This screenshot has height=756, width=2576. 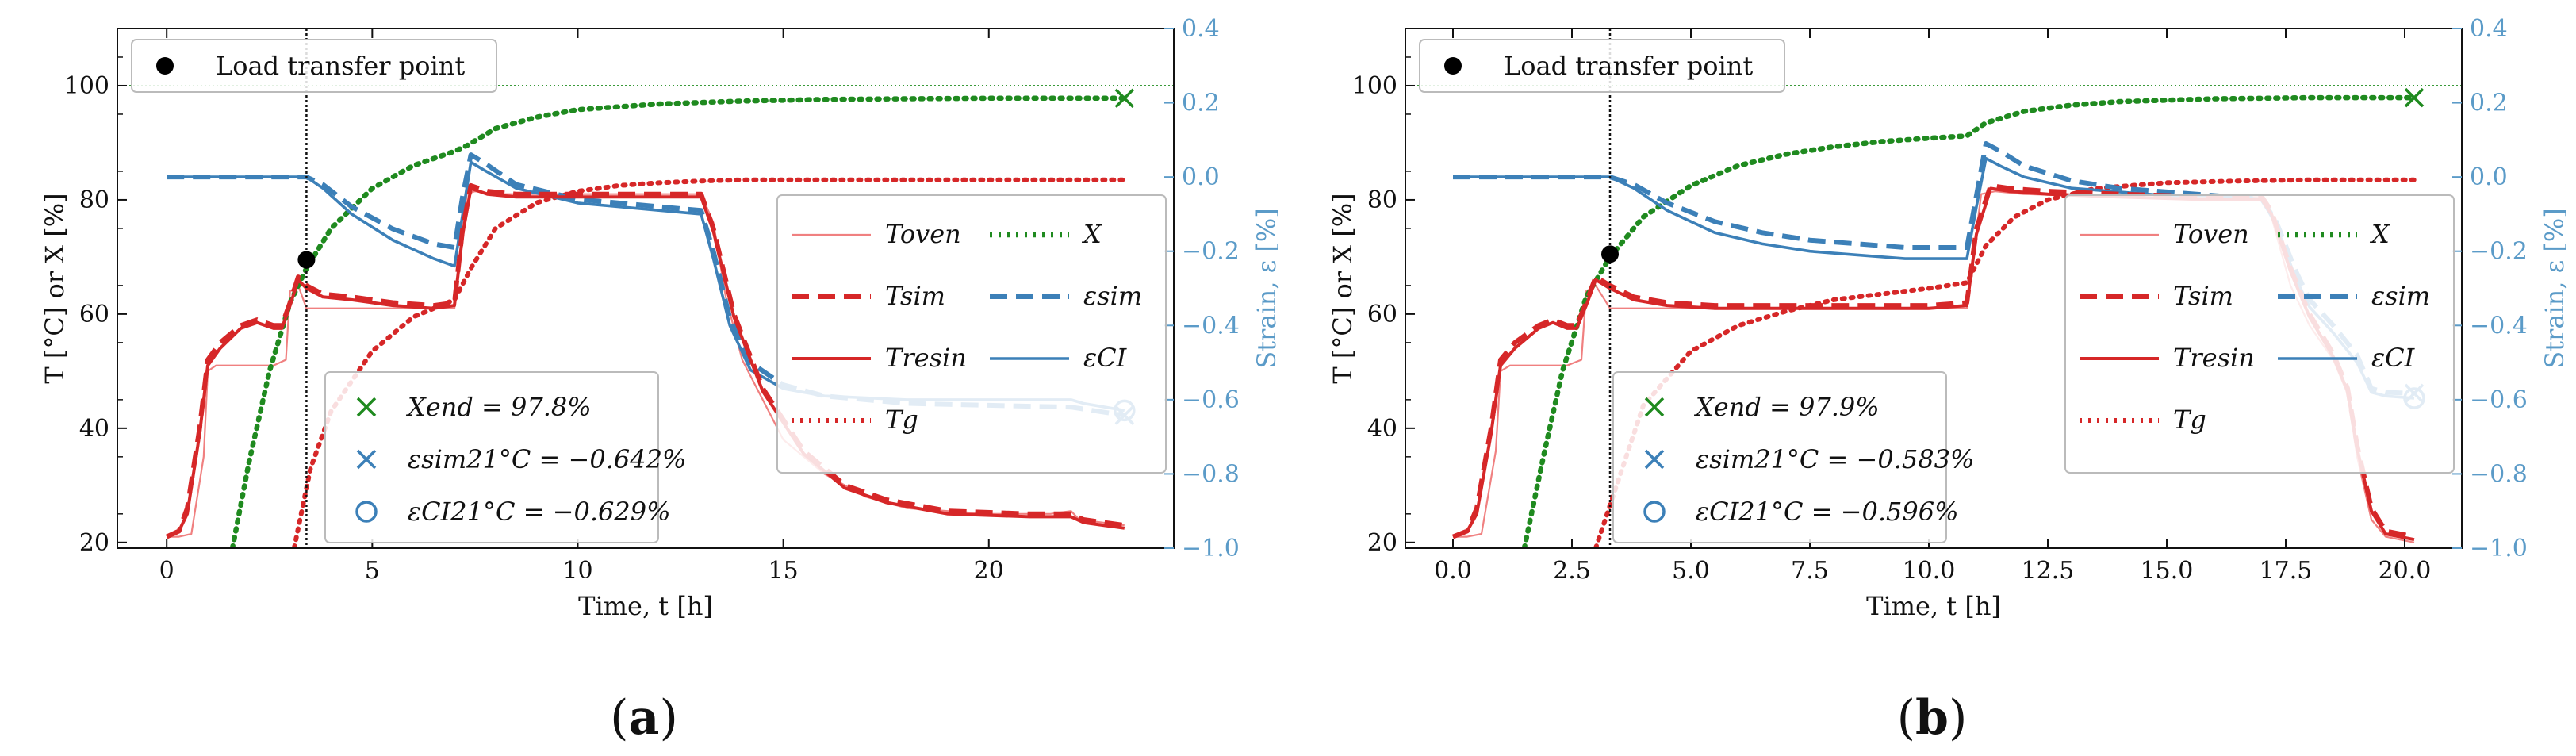 I want to click on x-tick-label: 5.0, so click(x=1691, y=571).